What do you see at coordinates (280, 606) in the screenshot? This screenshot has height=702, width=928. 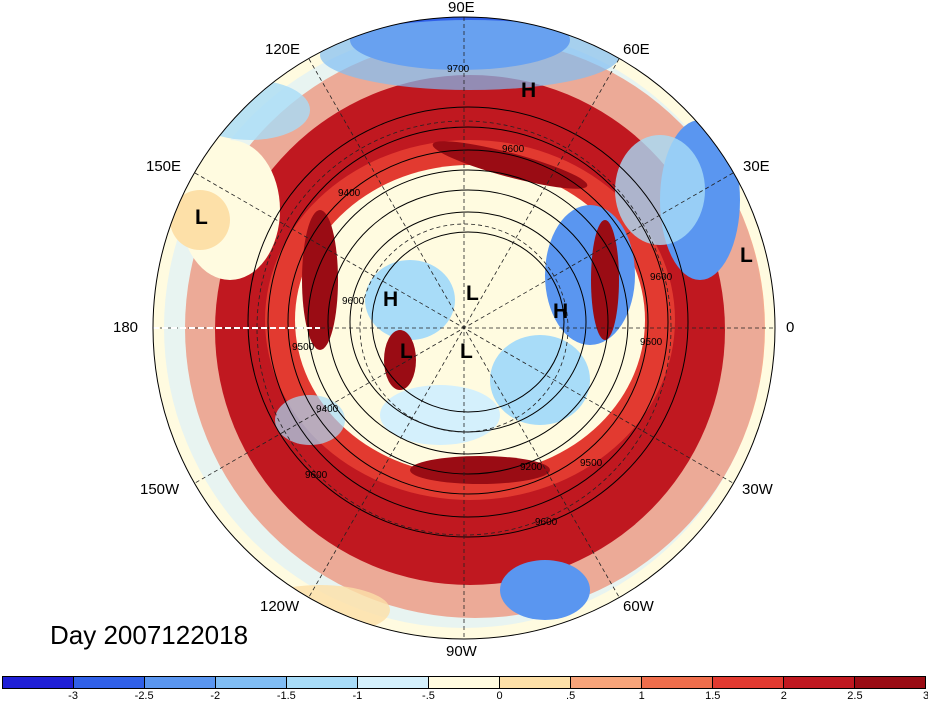 I see `longitude-label-120w: 120W` at bounding box center [280, 606].